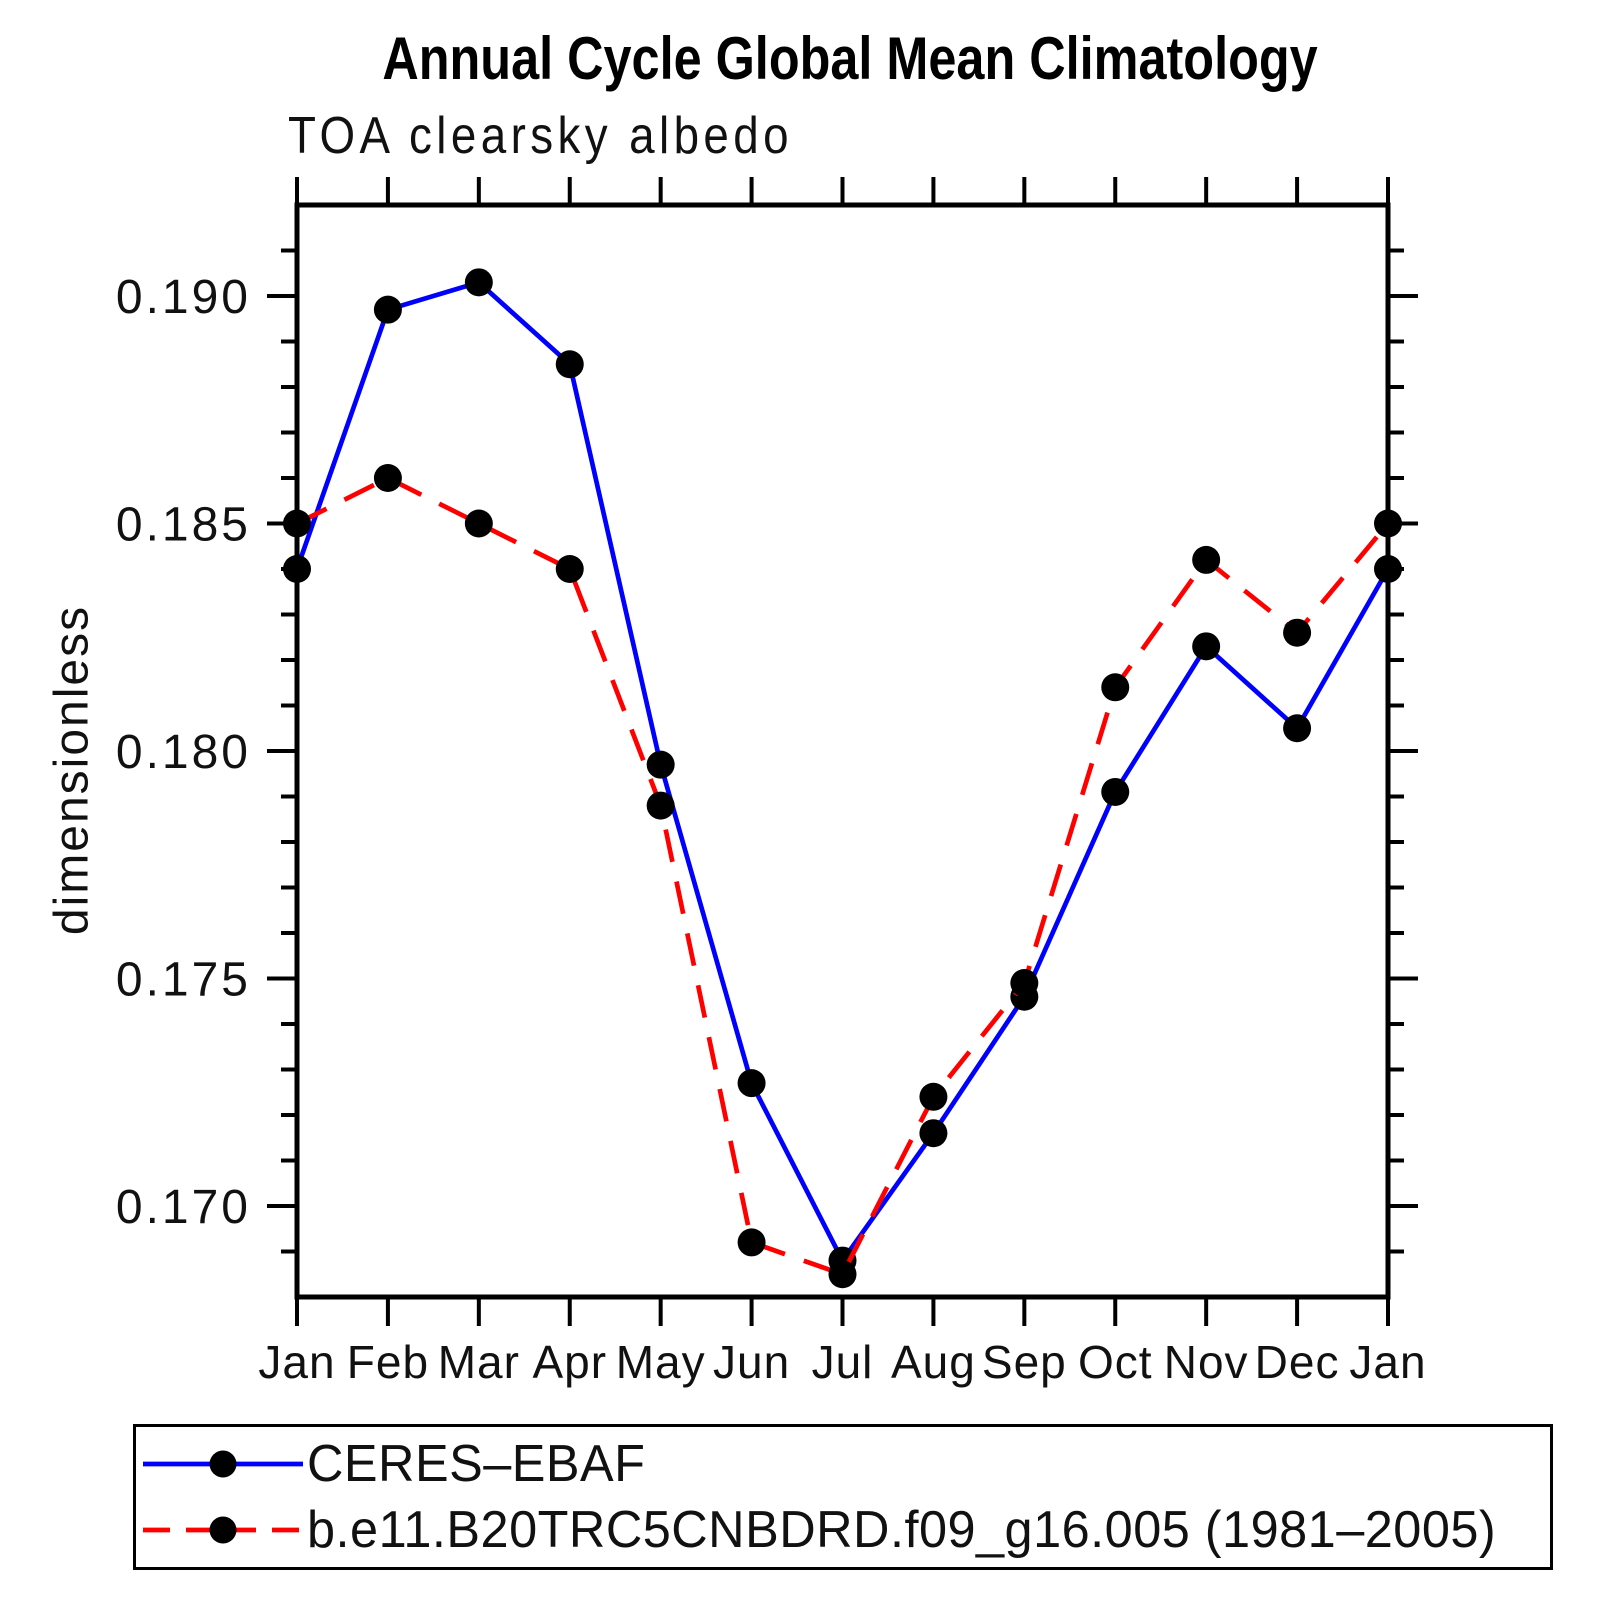 Image resolution: width=1608 pixels, height=1608 pixels. What do you see at coordinates (540, 136) in the screenshot?
I see `chart-subtitle: TOA clearsky albedo` at bounding box center [540, 136].